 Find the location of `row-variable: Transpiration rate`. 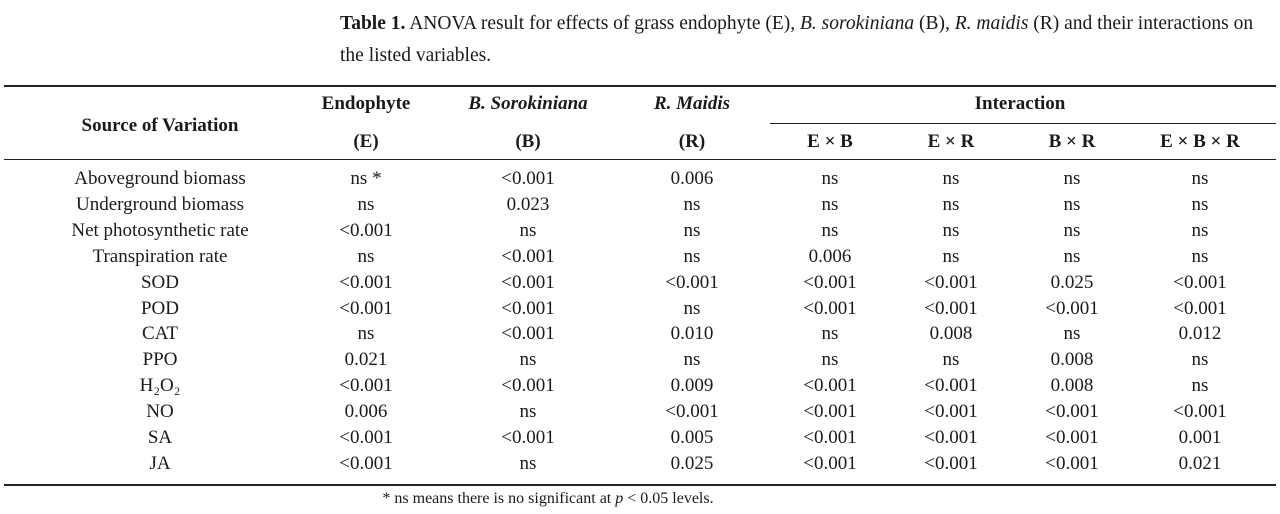

row-variable: Transpiration rate is located at coordinates (160, 256).